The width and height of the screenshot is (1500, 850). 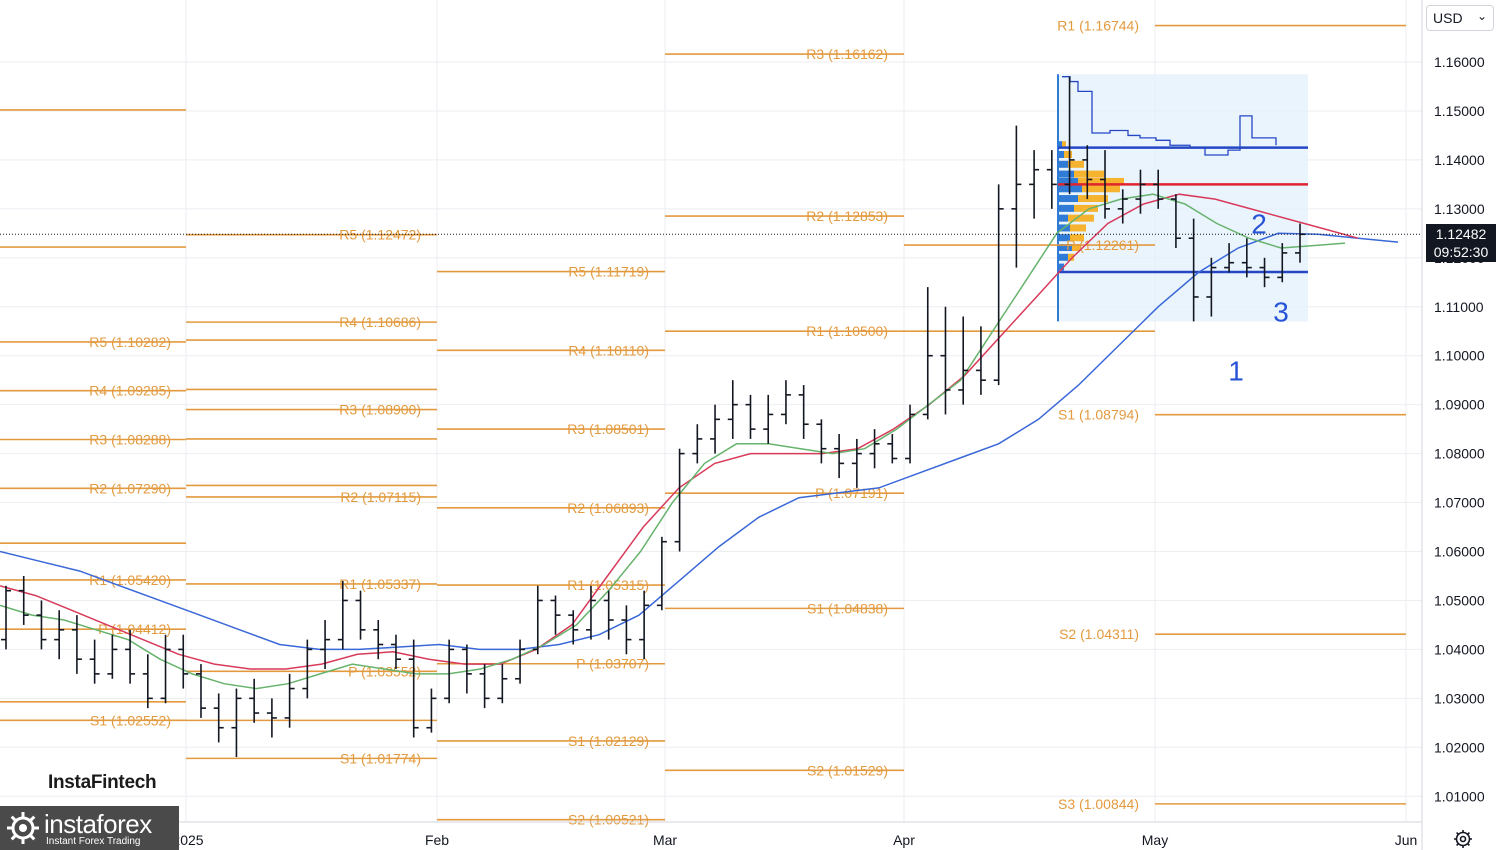 What do you see at coordinates (847, 608) in the screenshot?
I see `pivot-label: S1 (1.04838)` at bounding box center [847, 608].